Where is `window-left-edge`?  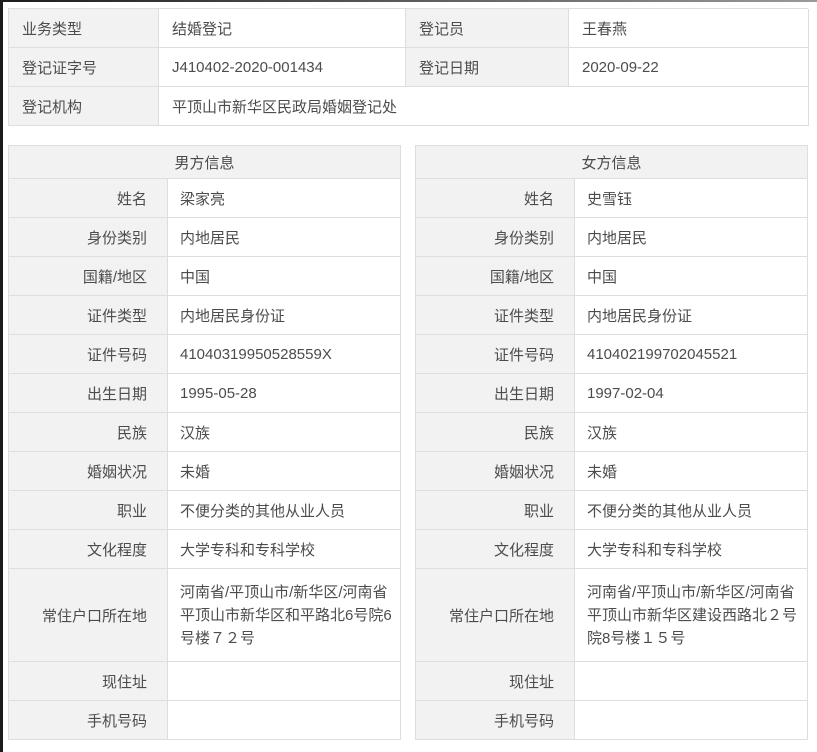
window-left-edge is located at coordinates (1, 376).